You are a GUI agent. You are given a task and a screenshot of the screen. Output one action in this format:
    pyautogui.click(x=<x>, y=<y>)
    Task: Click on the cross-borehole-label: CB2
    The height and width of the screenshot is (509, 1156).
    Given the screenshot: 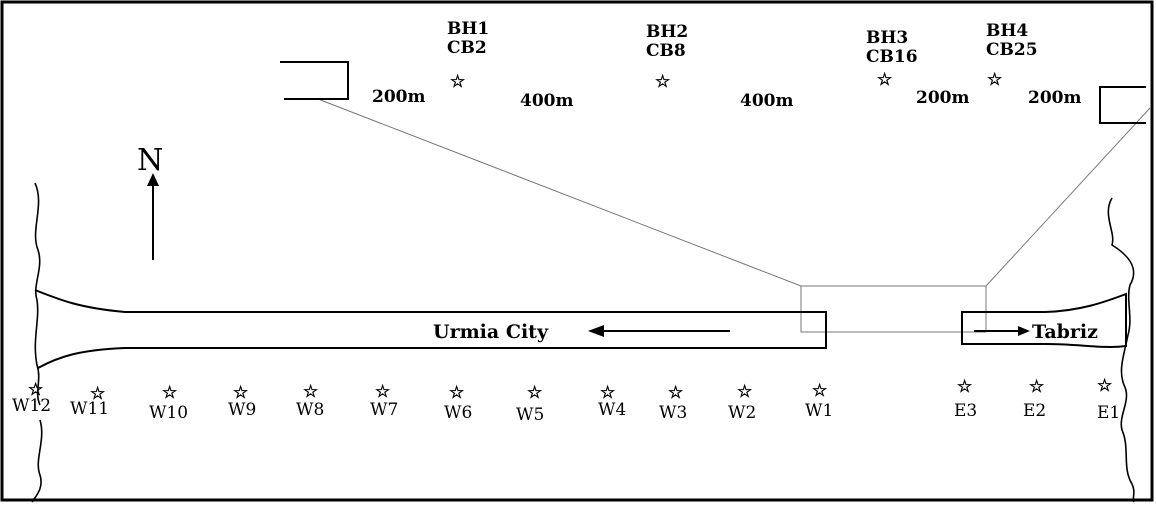 What is the action you would take?
    pyautogui.click(x=467, y=48)
    